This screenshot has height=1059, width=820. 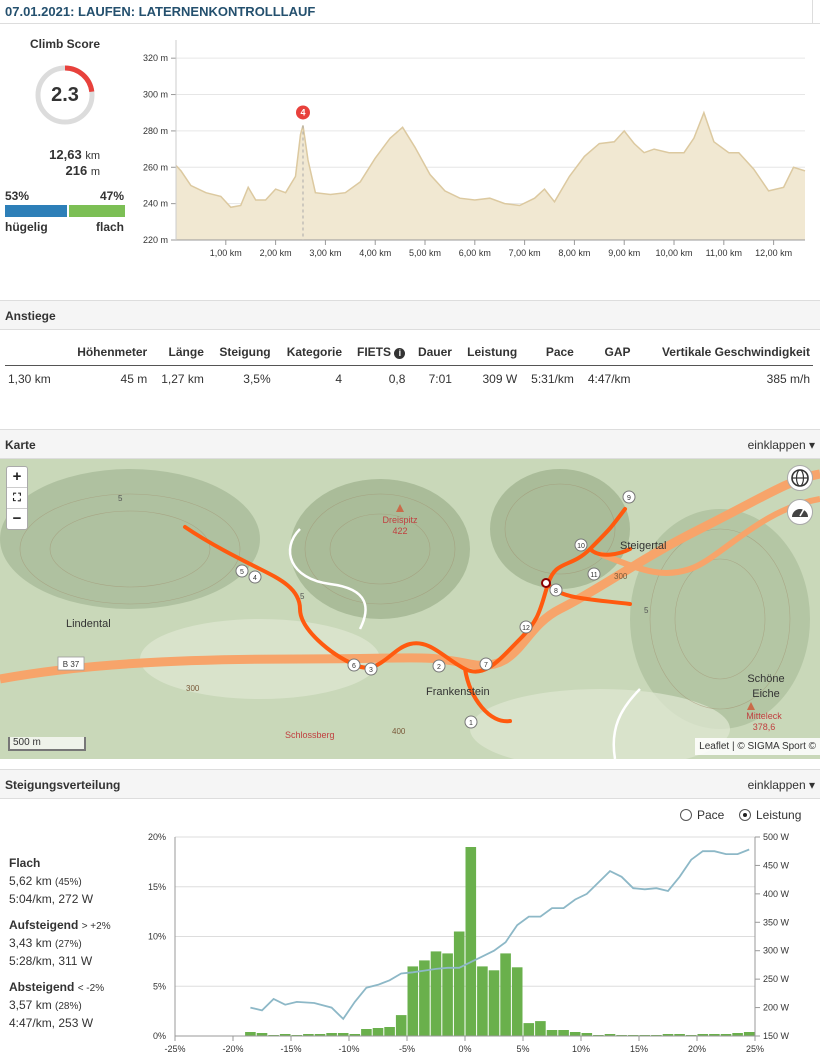 What do you see at coordinates (407, 615) in the screenshot?
I see `route-track` at bounding box center [407, 615].